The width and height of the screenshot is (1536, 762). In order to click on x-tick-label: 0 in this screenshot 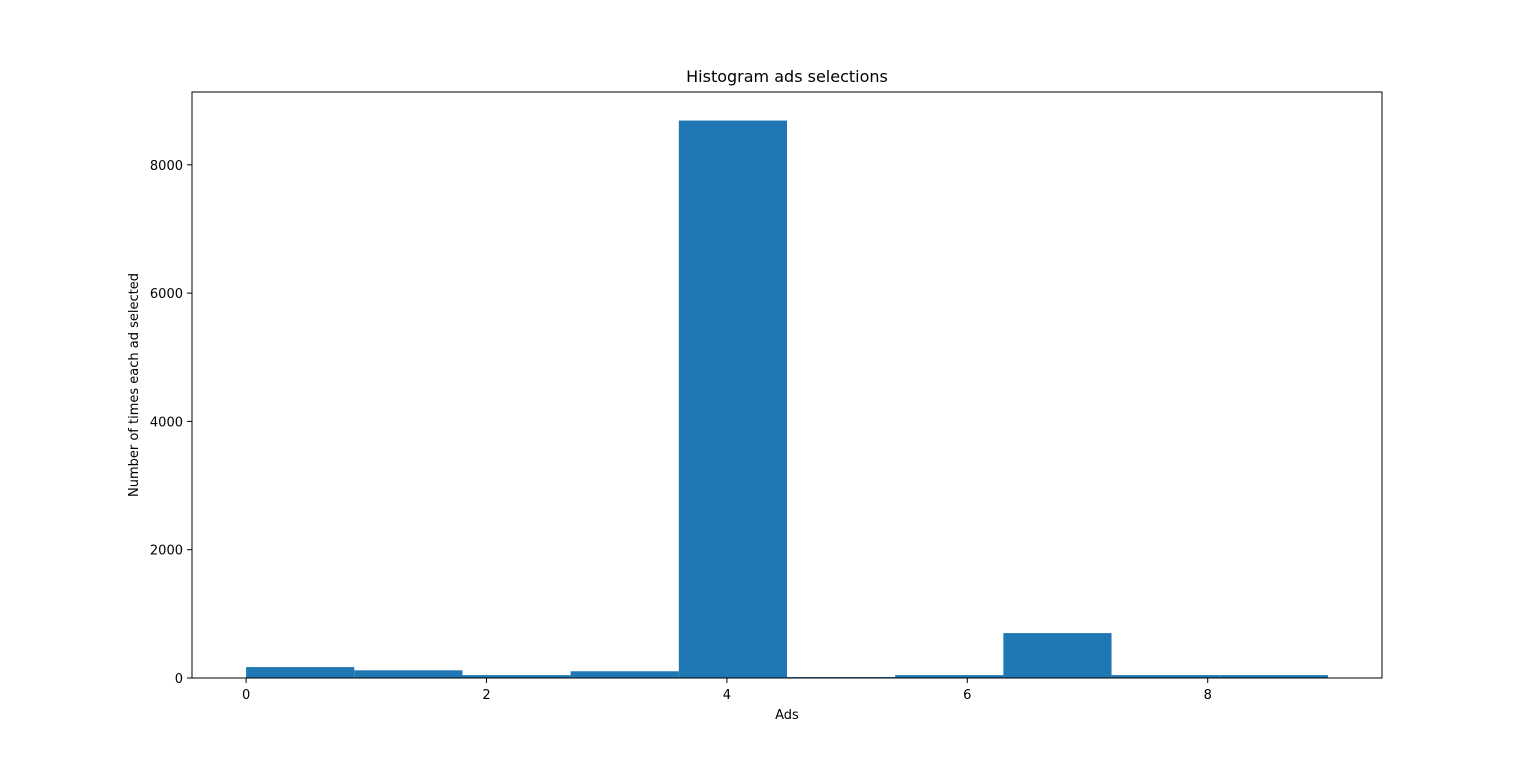, I will do `click(246, 695)`.